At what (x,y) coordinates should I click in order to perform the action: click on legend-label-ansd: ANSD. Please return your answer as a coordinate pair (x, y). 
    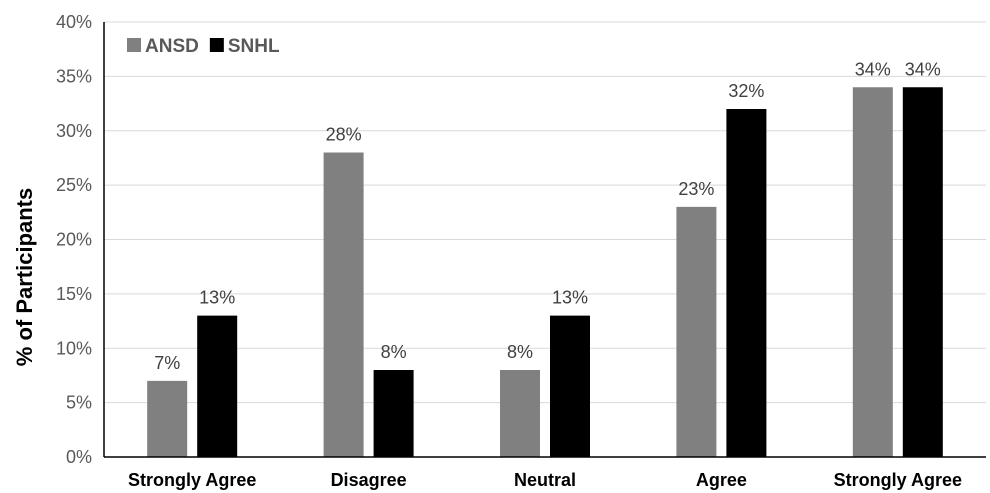
    Looking at the image, I should click on (172, 46).